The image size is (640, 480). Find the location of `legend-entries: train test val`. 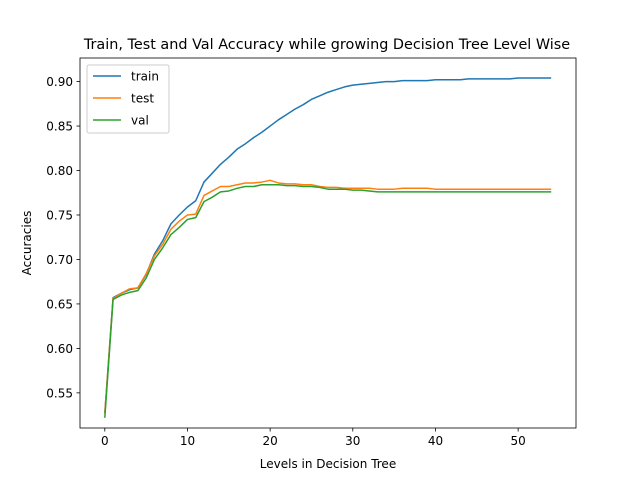

legend-entries: train test val is located at coordinates (126, 99).